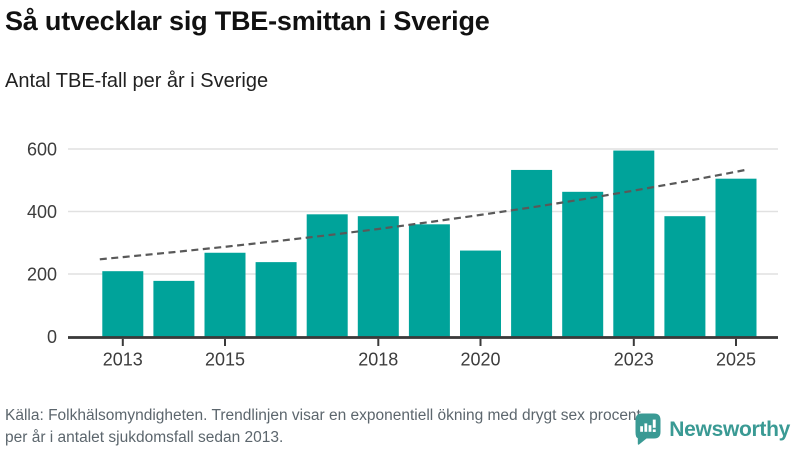  What do you see at coordinates (583, 264) in the screenshot?
I see `bar-2022` at bounding box center [583, 264].